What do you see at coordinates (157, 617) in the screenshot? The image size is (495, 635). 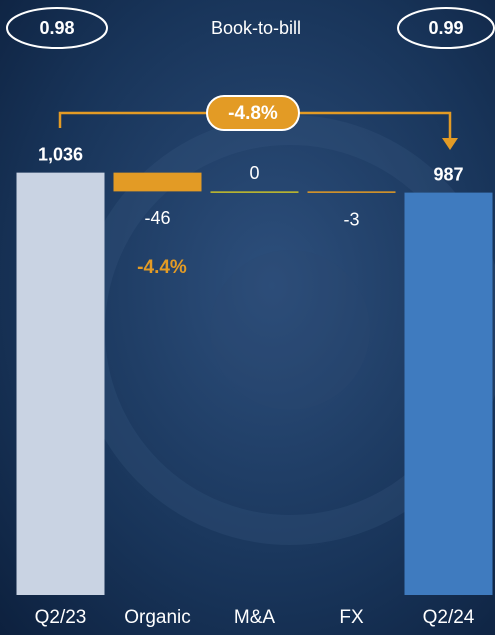 I see `x-tick-label: Organic` at bounding box center [157, 617].